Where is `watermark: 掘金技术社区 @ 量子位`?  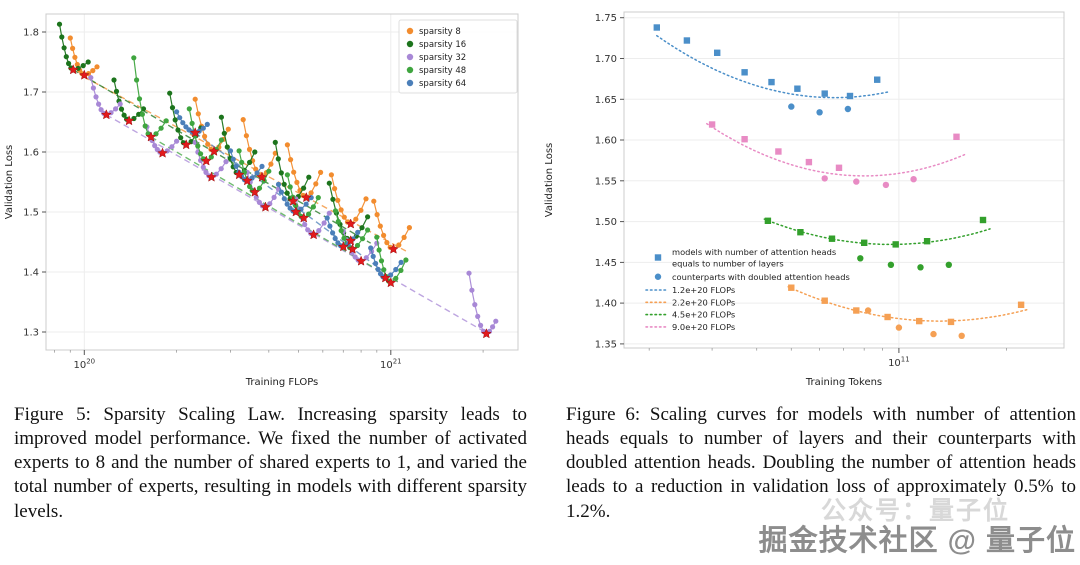 watermark: 掘金技术社区 @ 量子位 is located at coordinates (917, 541).